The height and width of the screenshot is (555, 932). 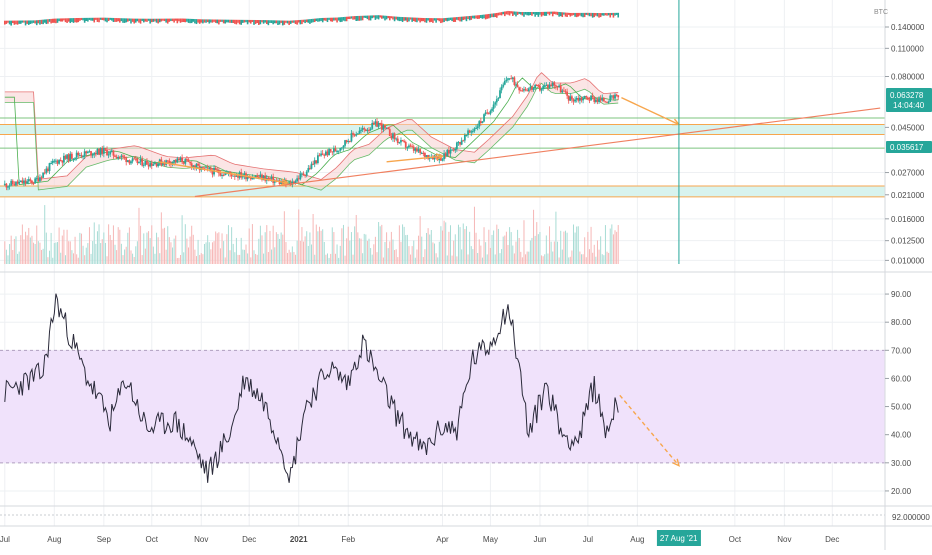 I want to click on osc-y-tick-label: 40.00, so click(x=901, y=435).